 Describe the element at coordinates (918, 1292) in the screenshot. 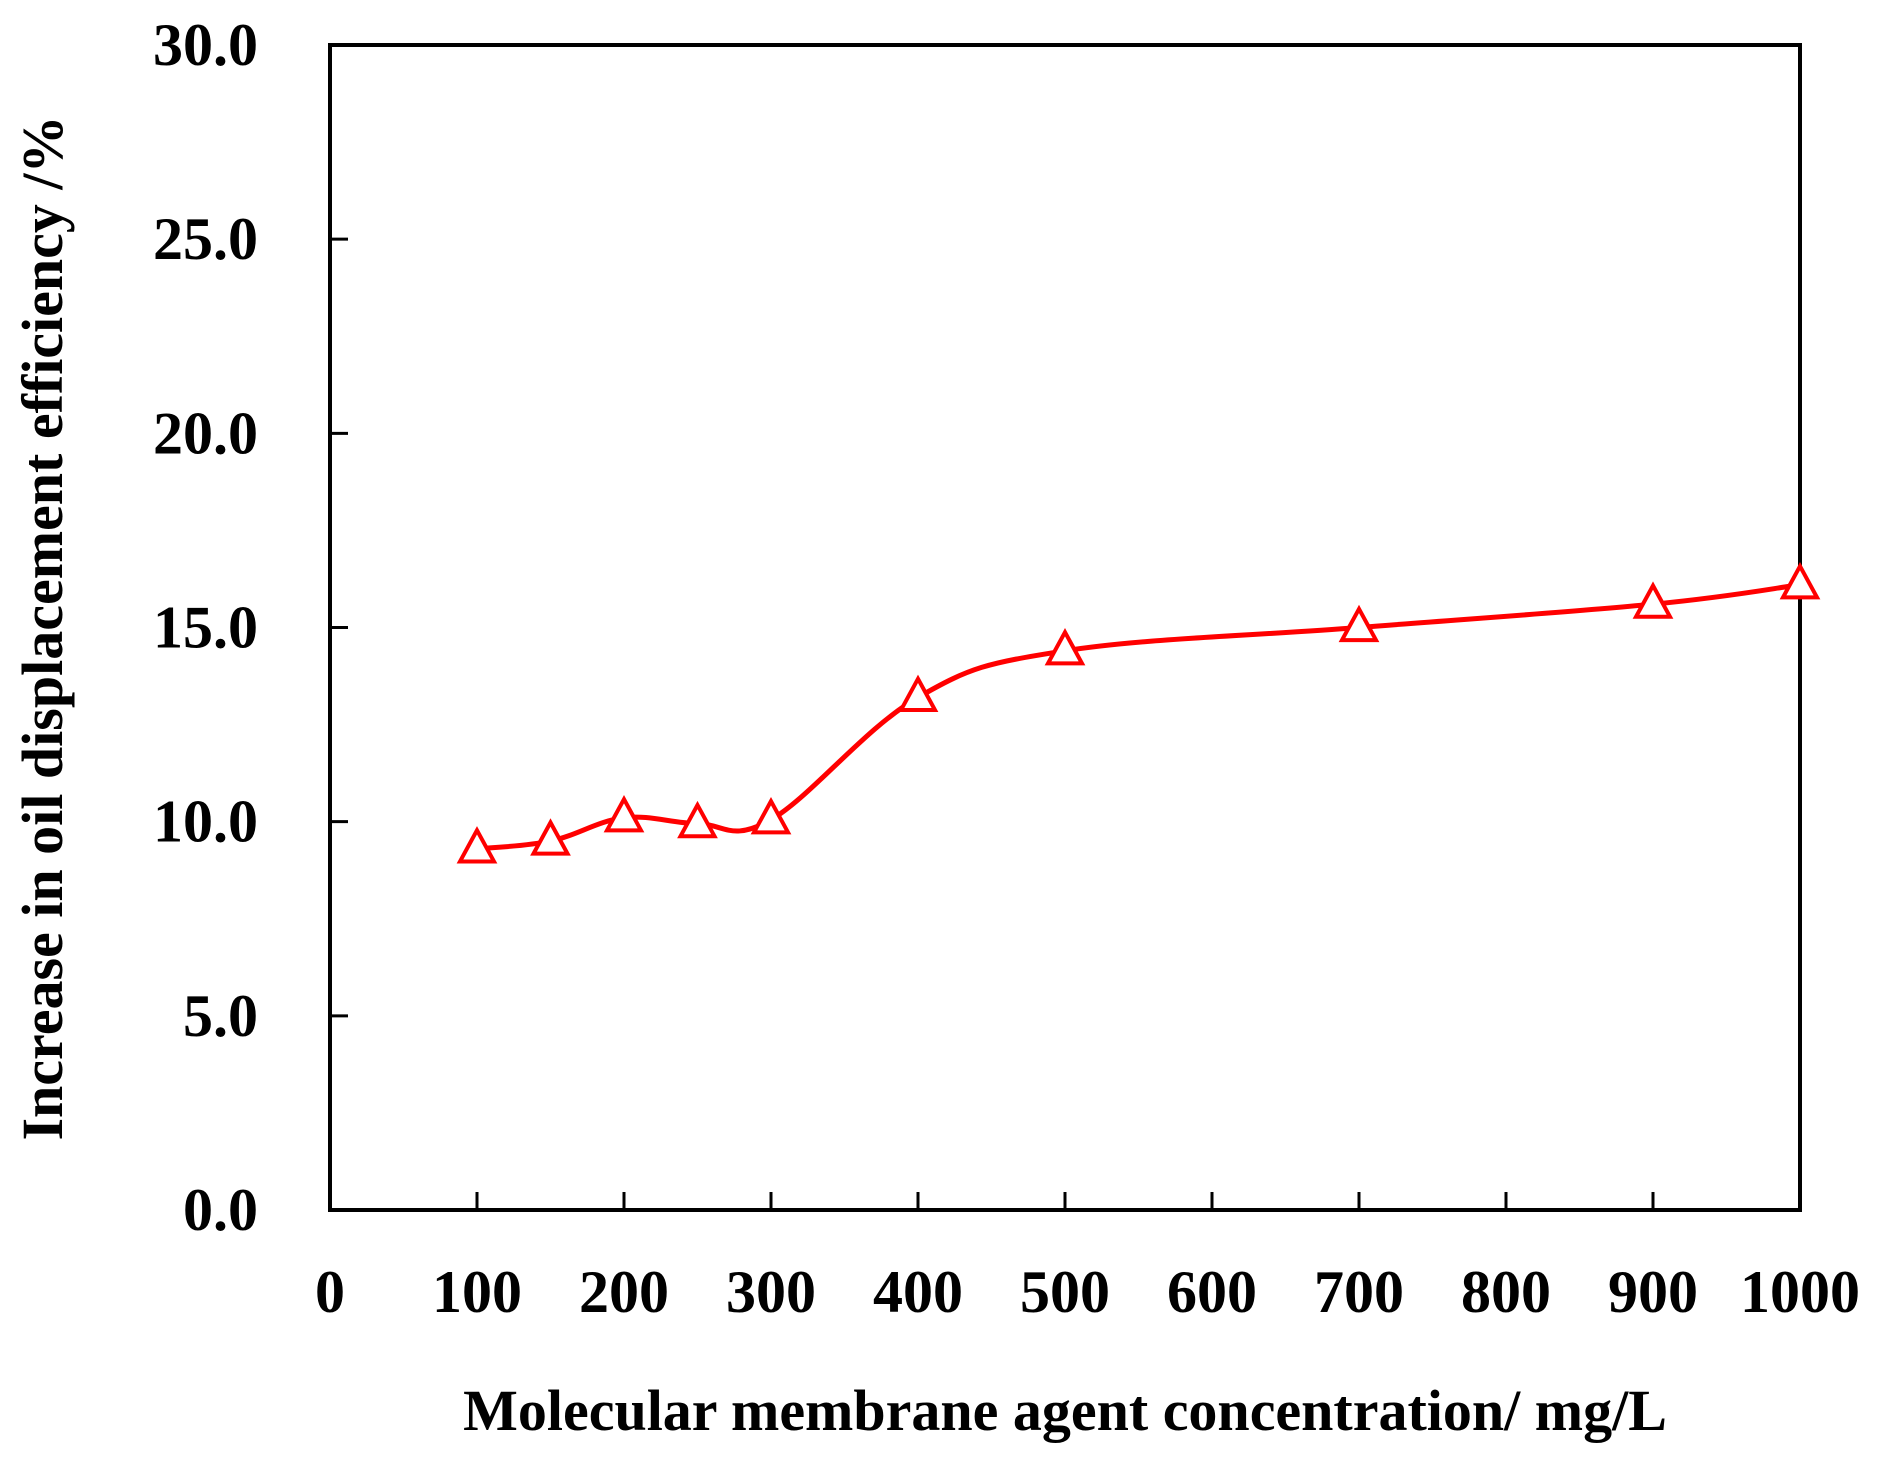

I see `x-tick-label: 400` at that location.